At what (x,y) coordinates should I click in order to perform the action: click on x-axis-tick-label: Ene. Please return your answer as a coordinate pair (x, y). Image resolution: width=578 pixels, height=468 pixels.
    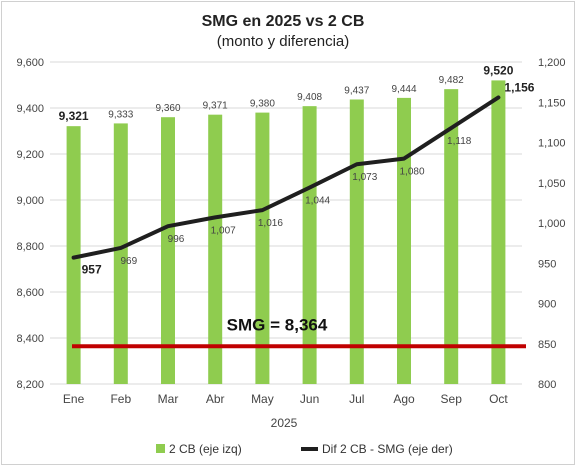
    Looking at the image, I should click on (74, 399).